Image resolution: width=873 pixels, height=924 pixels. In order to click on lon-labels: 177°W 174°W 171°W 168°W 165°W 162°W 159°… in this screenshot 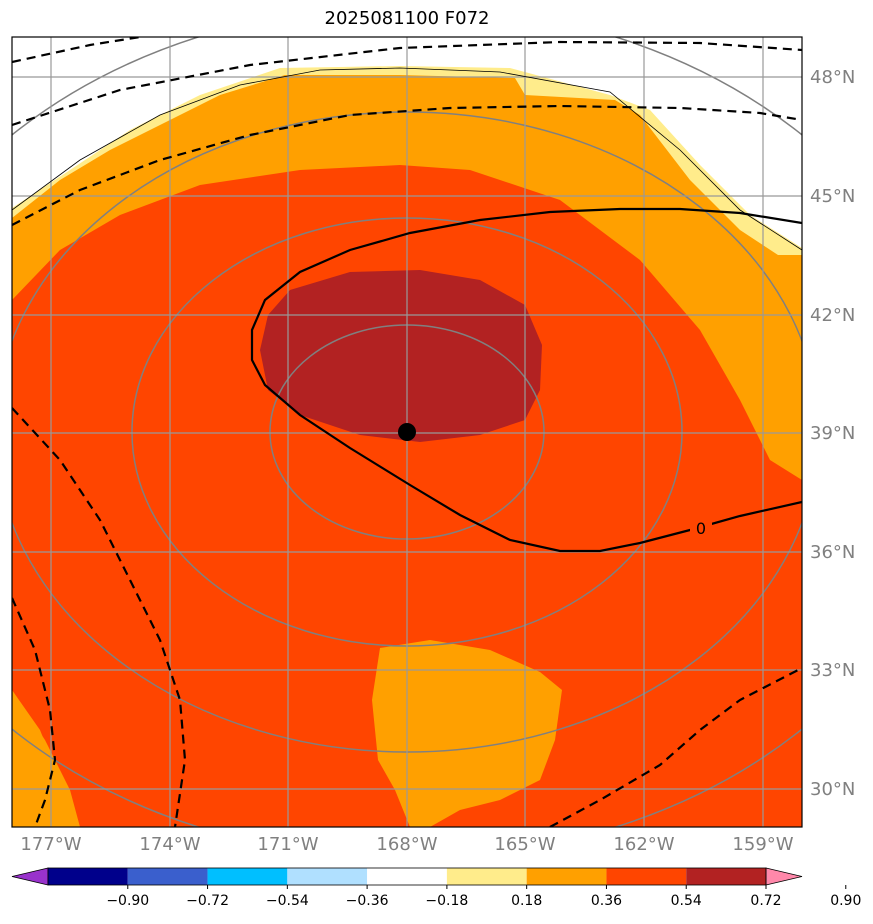, I will do `click(406, 844)`.